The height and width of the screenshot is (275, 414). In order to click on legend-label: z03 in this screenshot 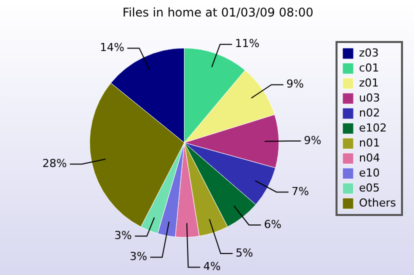, I will do `click(369, 53)`.